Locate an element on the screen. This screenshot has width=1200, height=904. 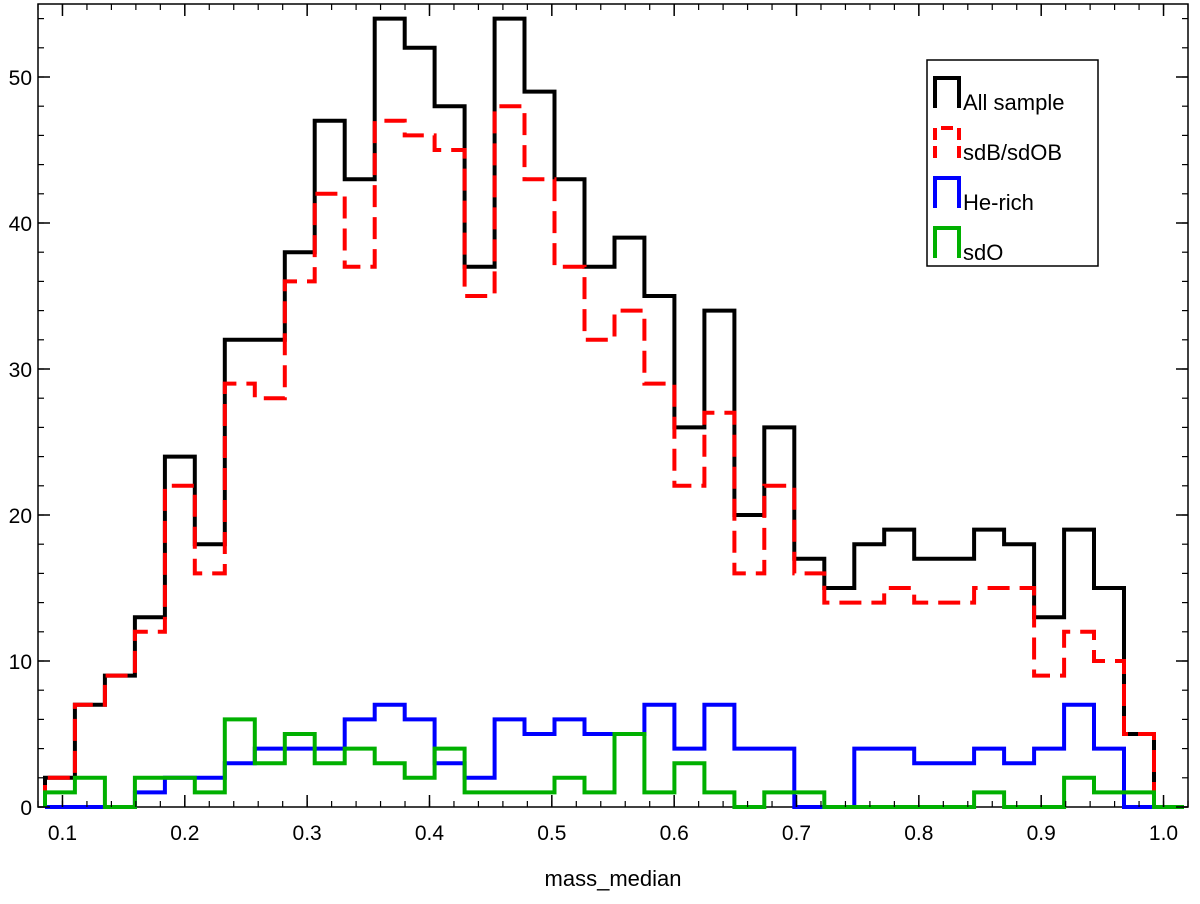
legend-label: He-rich is located at coordinates (998, 202).